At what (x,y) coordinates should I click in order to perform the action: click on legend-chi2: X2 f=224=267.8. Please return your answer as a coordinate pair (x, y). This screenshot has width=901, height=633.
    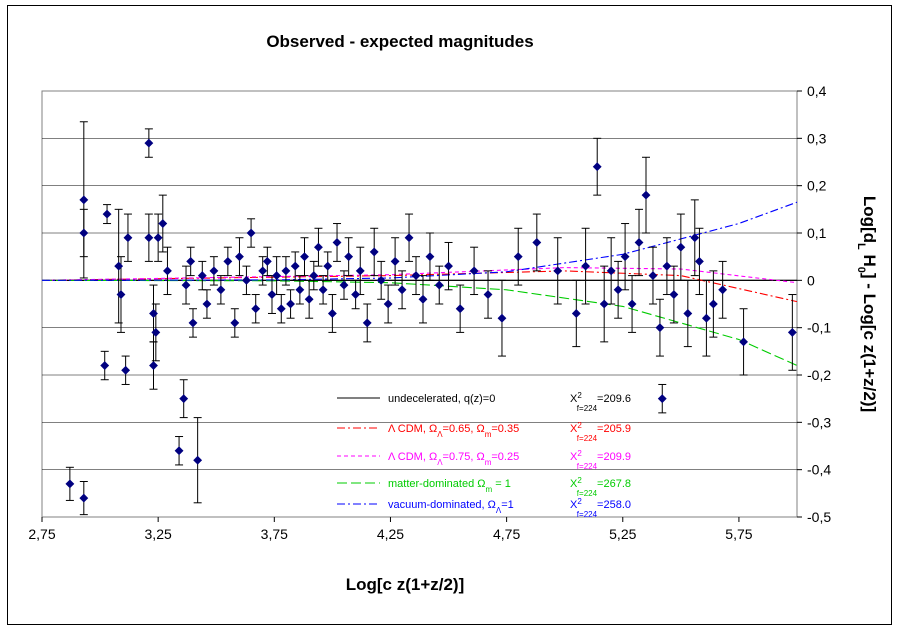
    Looking at the image, I should click on (600, 487).